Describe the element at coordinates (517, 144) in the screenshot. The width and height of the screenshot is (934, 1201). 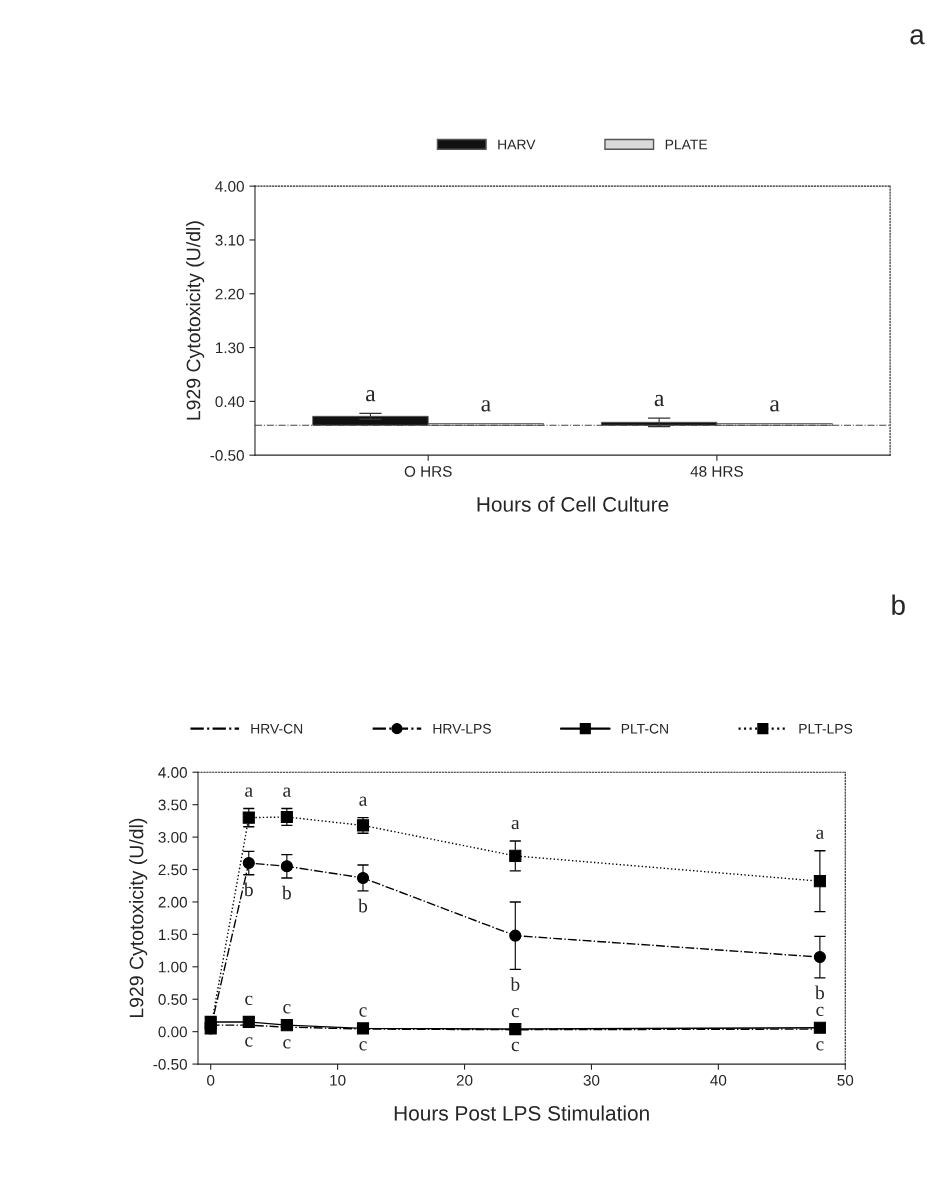
I see `legend-label: HARV` at that location.